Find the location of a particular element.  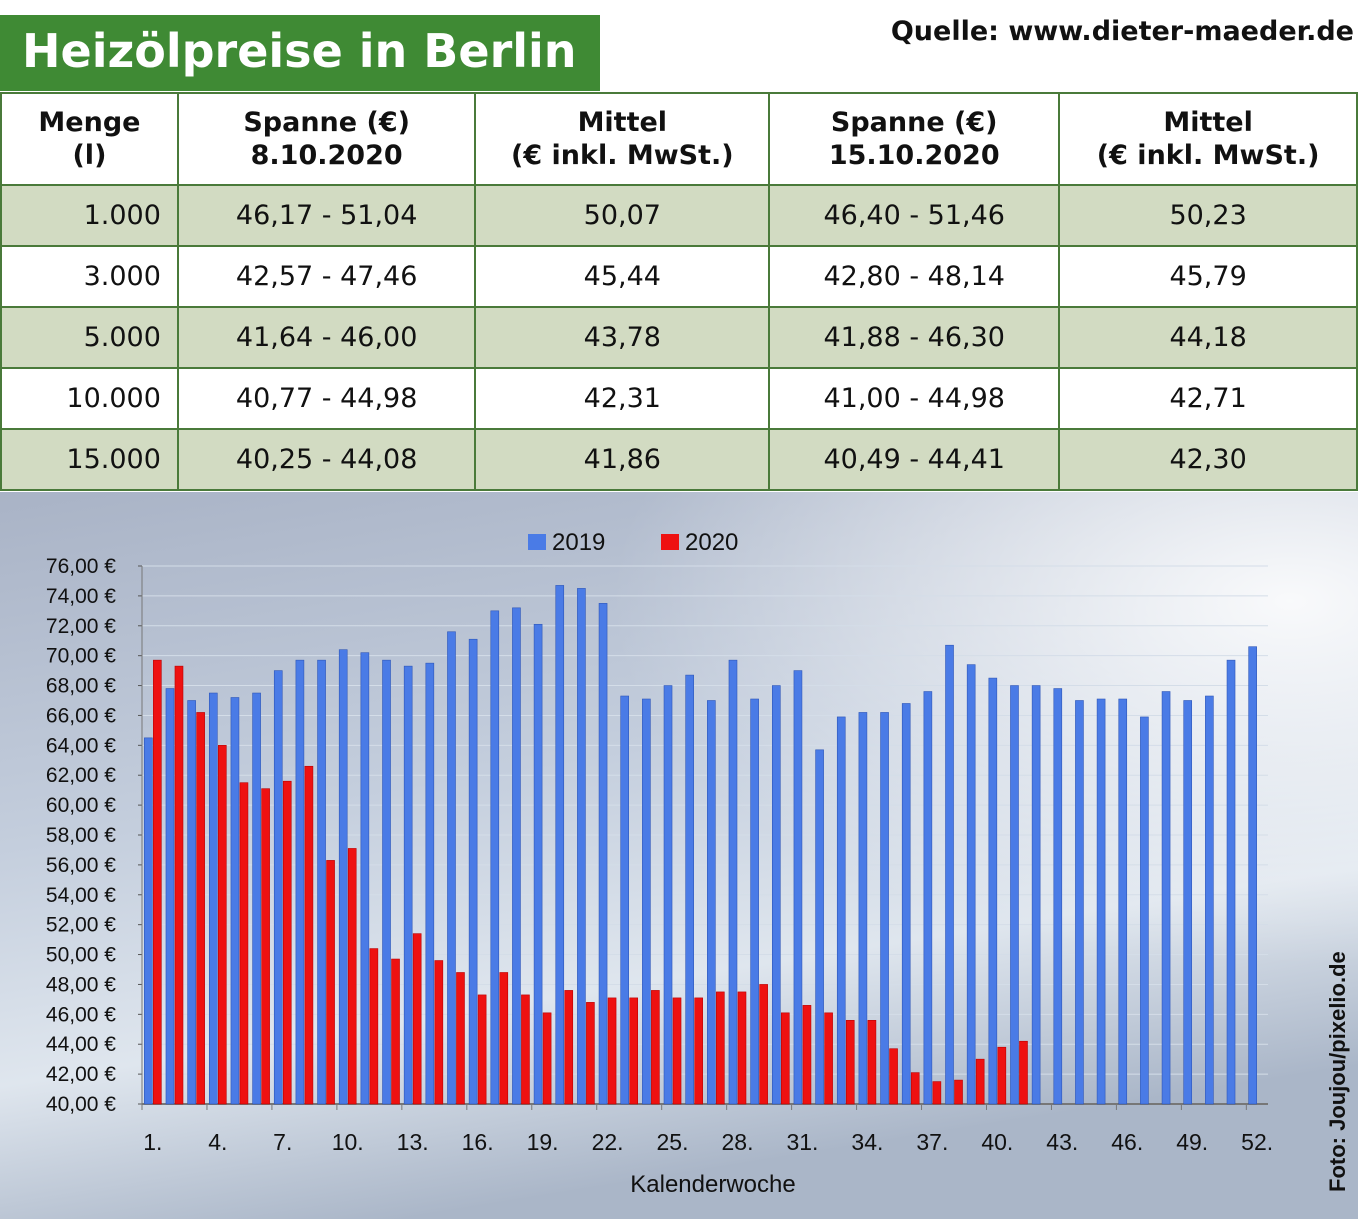

header-line: Spanne (€) is located at coordinates (326, 122).